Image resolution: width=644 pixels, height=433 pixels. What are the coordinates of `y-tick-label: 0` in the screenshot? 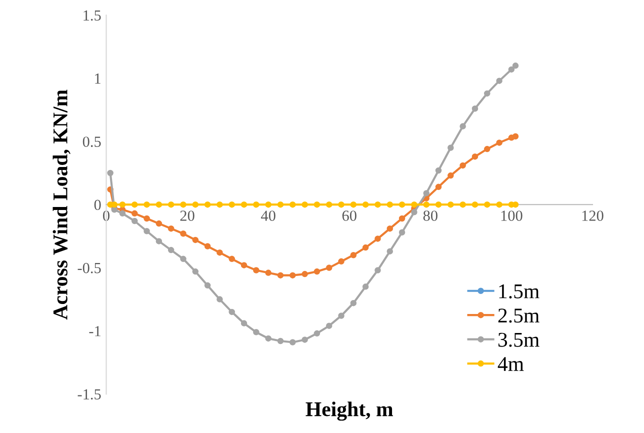 It's located at (97, 205).